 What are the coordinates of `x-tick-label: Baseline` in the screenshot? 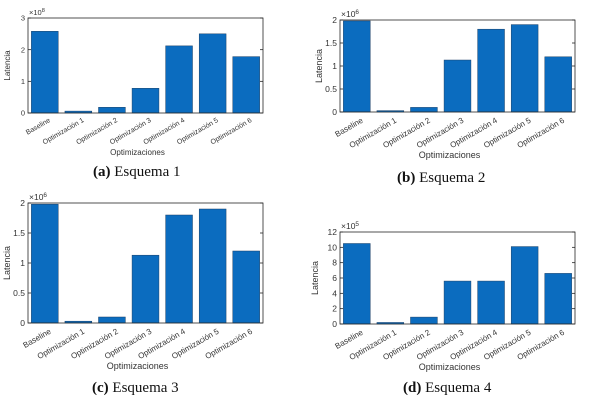 It's located at (38, 127).